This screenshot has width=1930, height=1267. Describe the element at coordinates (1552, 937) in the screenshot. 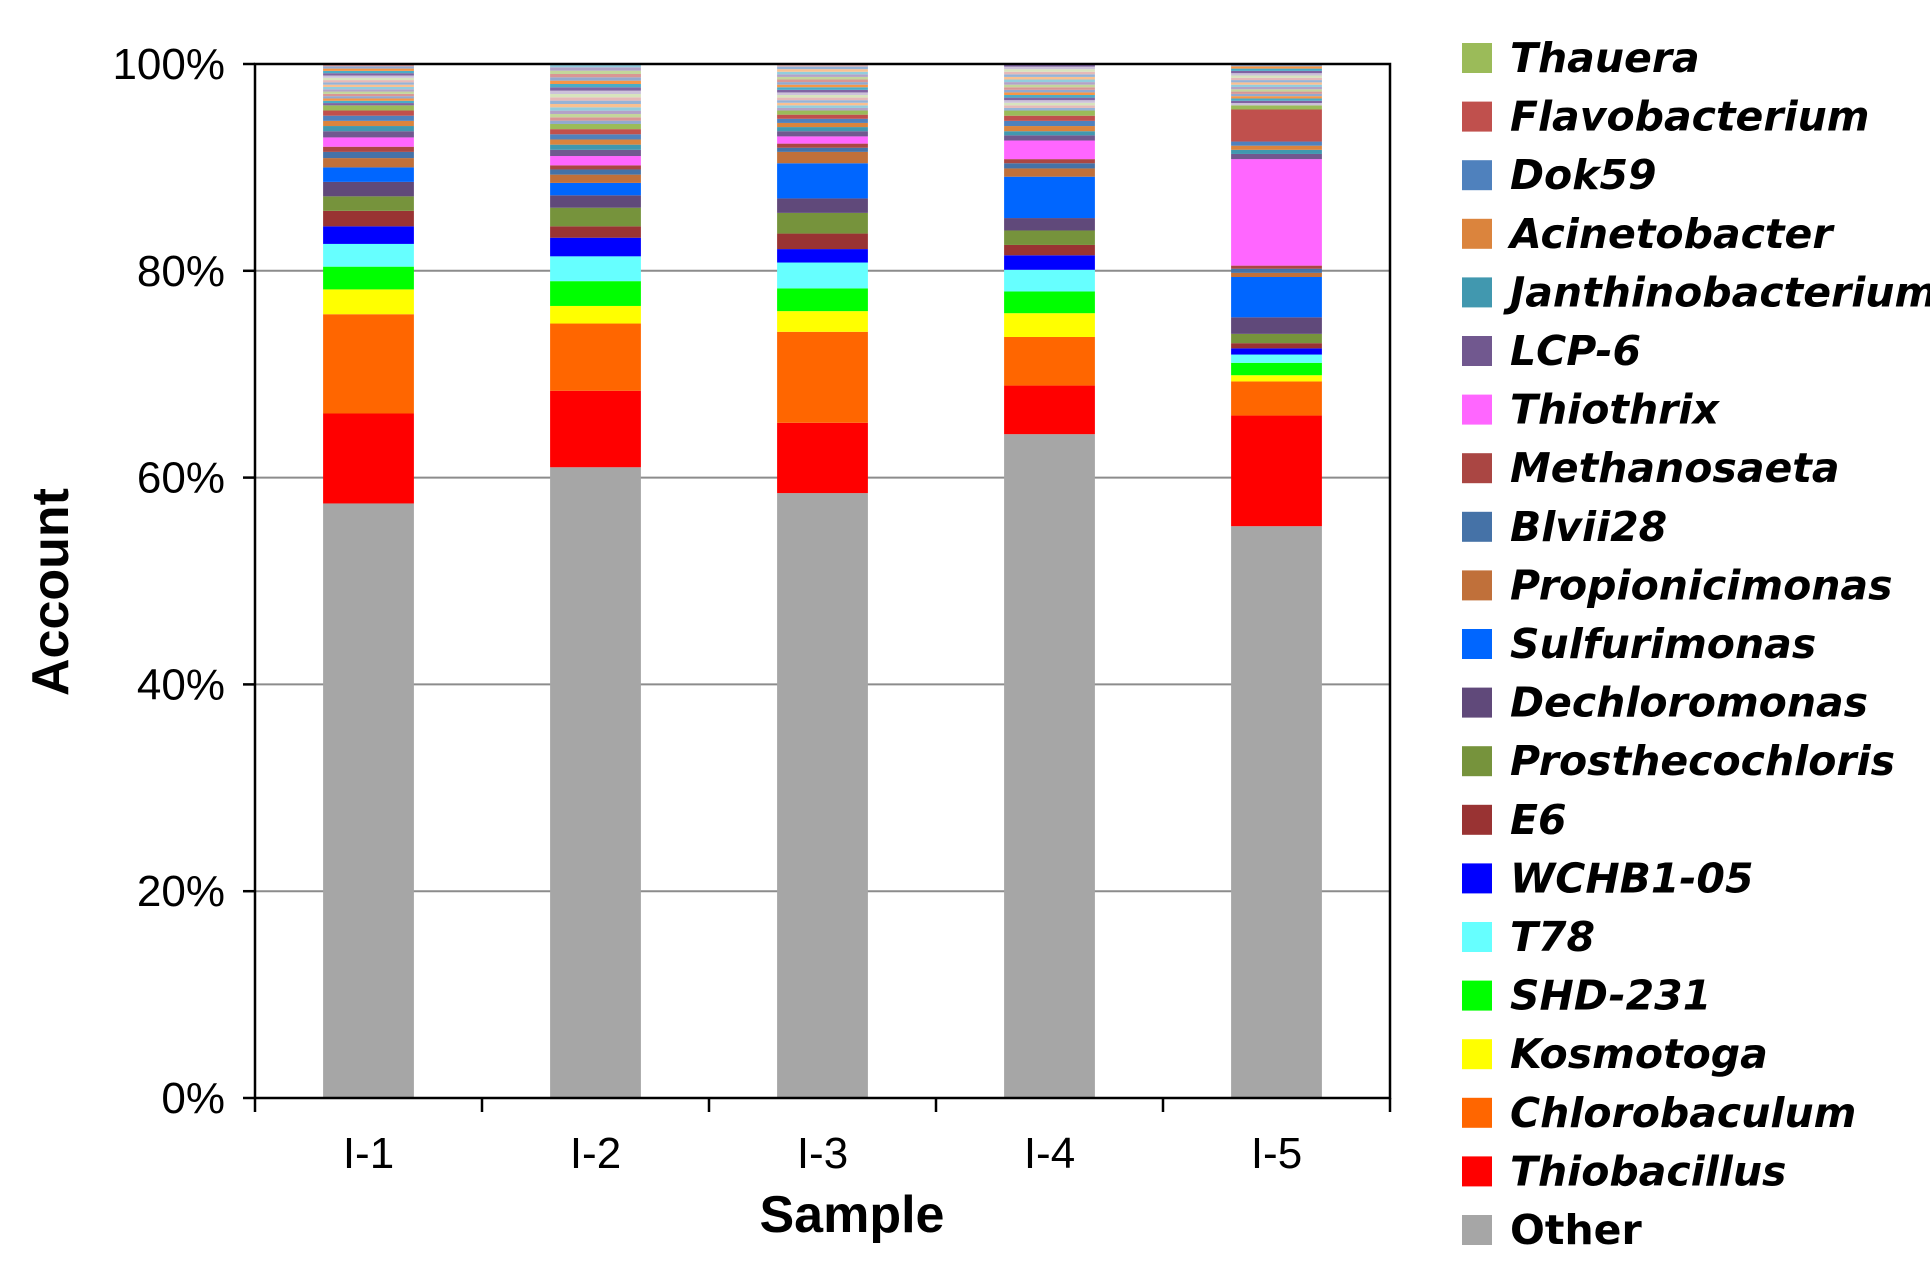

I see `legend-label: T78` at that location.